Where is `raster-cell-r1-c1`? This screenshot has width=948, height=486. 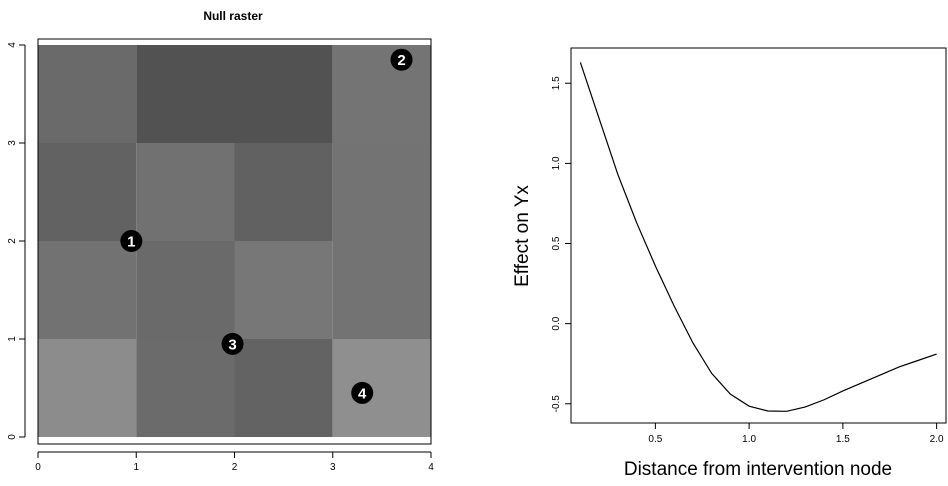 raster-cell-r1-c1 is located at coordinates (87, 94).